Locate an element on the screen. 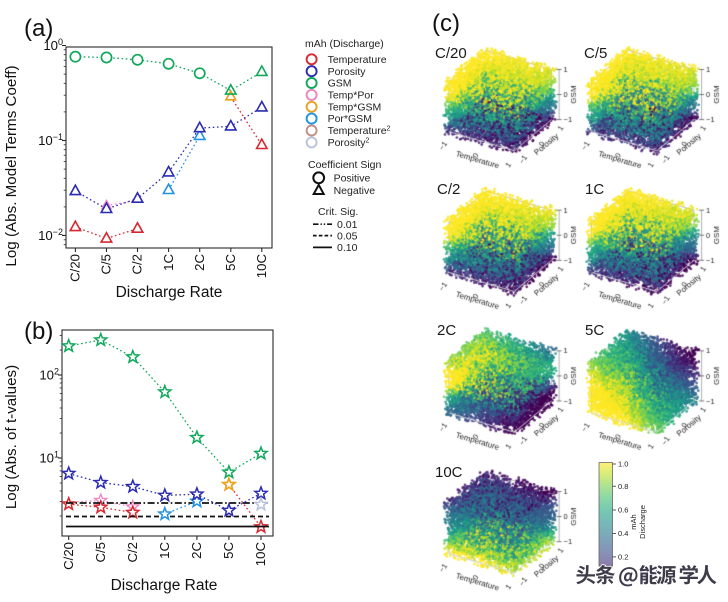 This screenshot has width=728, height=602. svg-text: Negative is located at coordinates (355, 191).